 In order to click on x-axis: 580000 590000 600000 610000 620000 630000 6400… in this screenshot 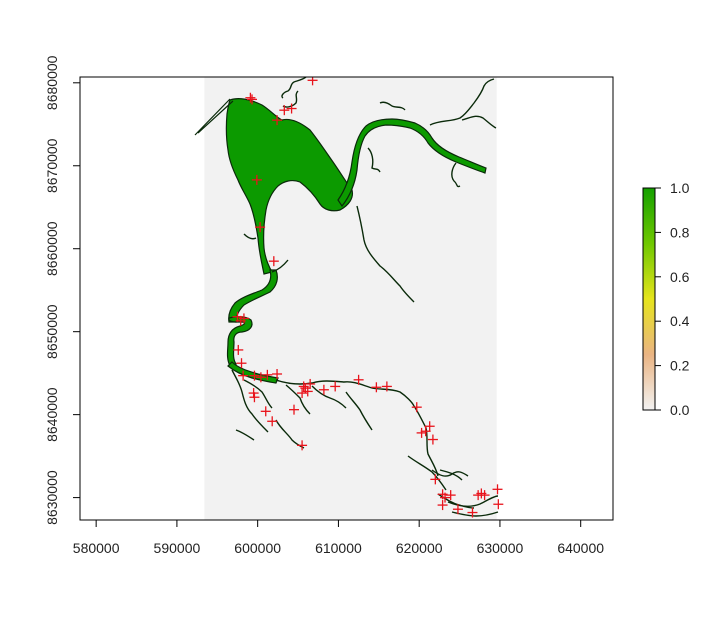, I will do `click(338, 537)`.